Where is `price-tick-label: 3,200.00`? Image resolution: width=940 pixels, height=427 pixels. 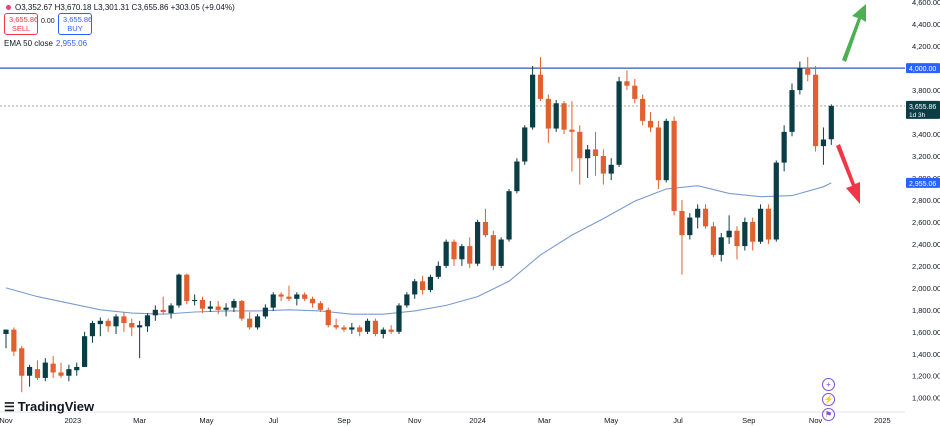
price-tick-label: 3,200.00 is located at coordinates (926, 156).